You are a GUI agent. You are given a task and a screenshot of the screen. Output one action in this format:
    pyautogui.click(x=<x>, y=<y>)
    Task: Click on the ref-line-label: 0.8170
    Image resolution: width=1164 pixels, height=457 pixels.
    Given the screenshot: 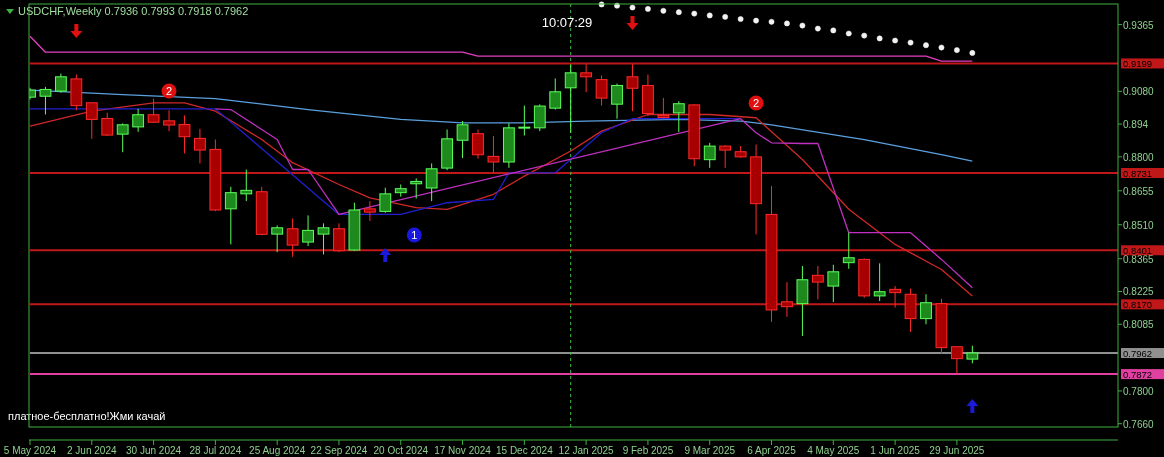 What is the action you would take?
    pyautogui.click(x=1138, y=304)
    